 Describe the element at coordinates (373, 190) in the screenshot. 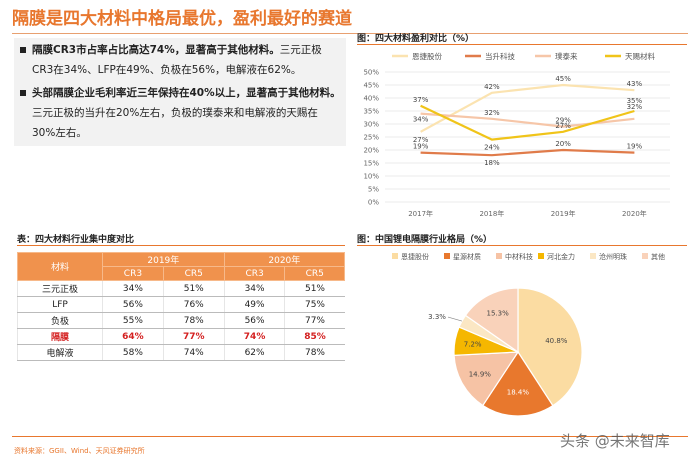

I see `y-tick-label: 5%` at that location.